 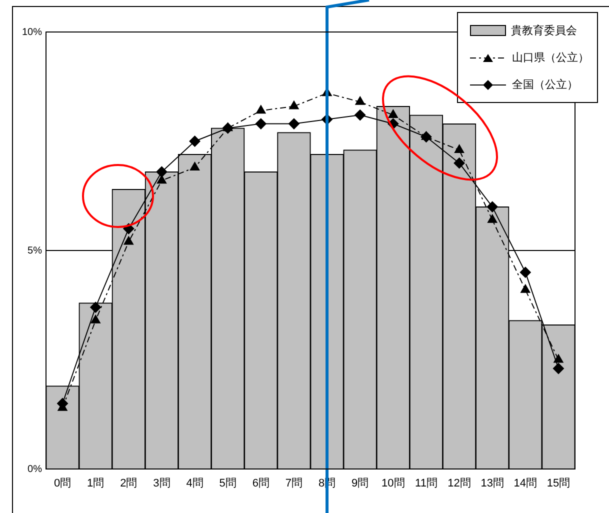 What do you see at coordinates (426, 484) in the screenshot?
I see `x-tick-label: 11問` at bounding box center [426, 484].